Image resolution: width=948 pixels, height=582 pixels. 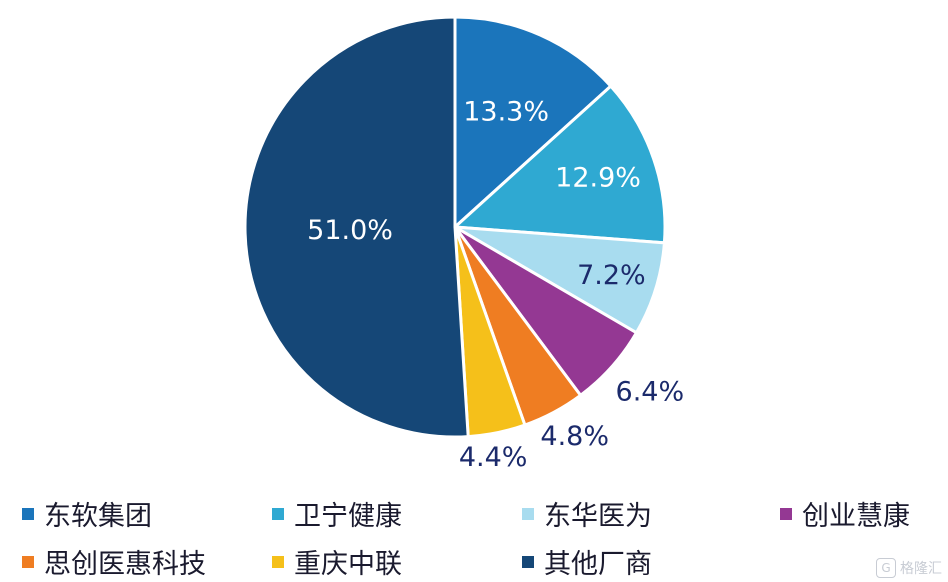 I want to click on legend-item-chuangye: 创业慧康, so click(x=845, y=513).